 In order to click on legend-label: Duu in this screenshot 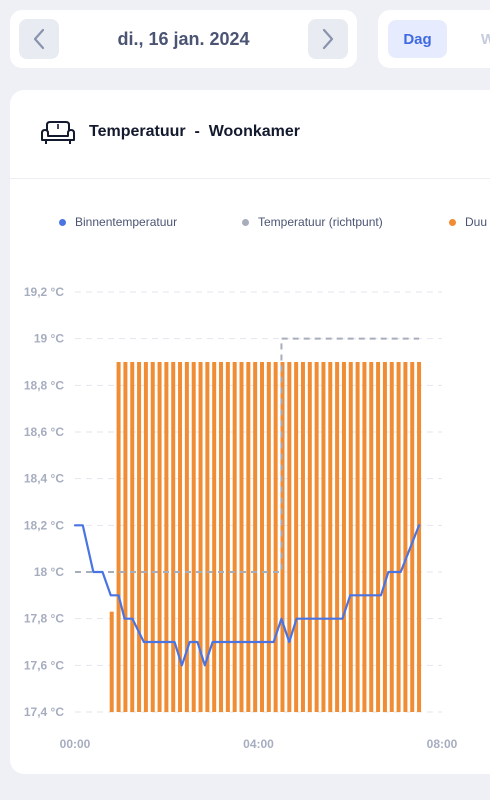, I will do `click(476, 222)`.